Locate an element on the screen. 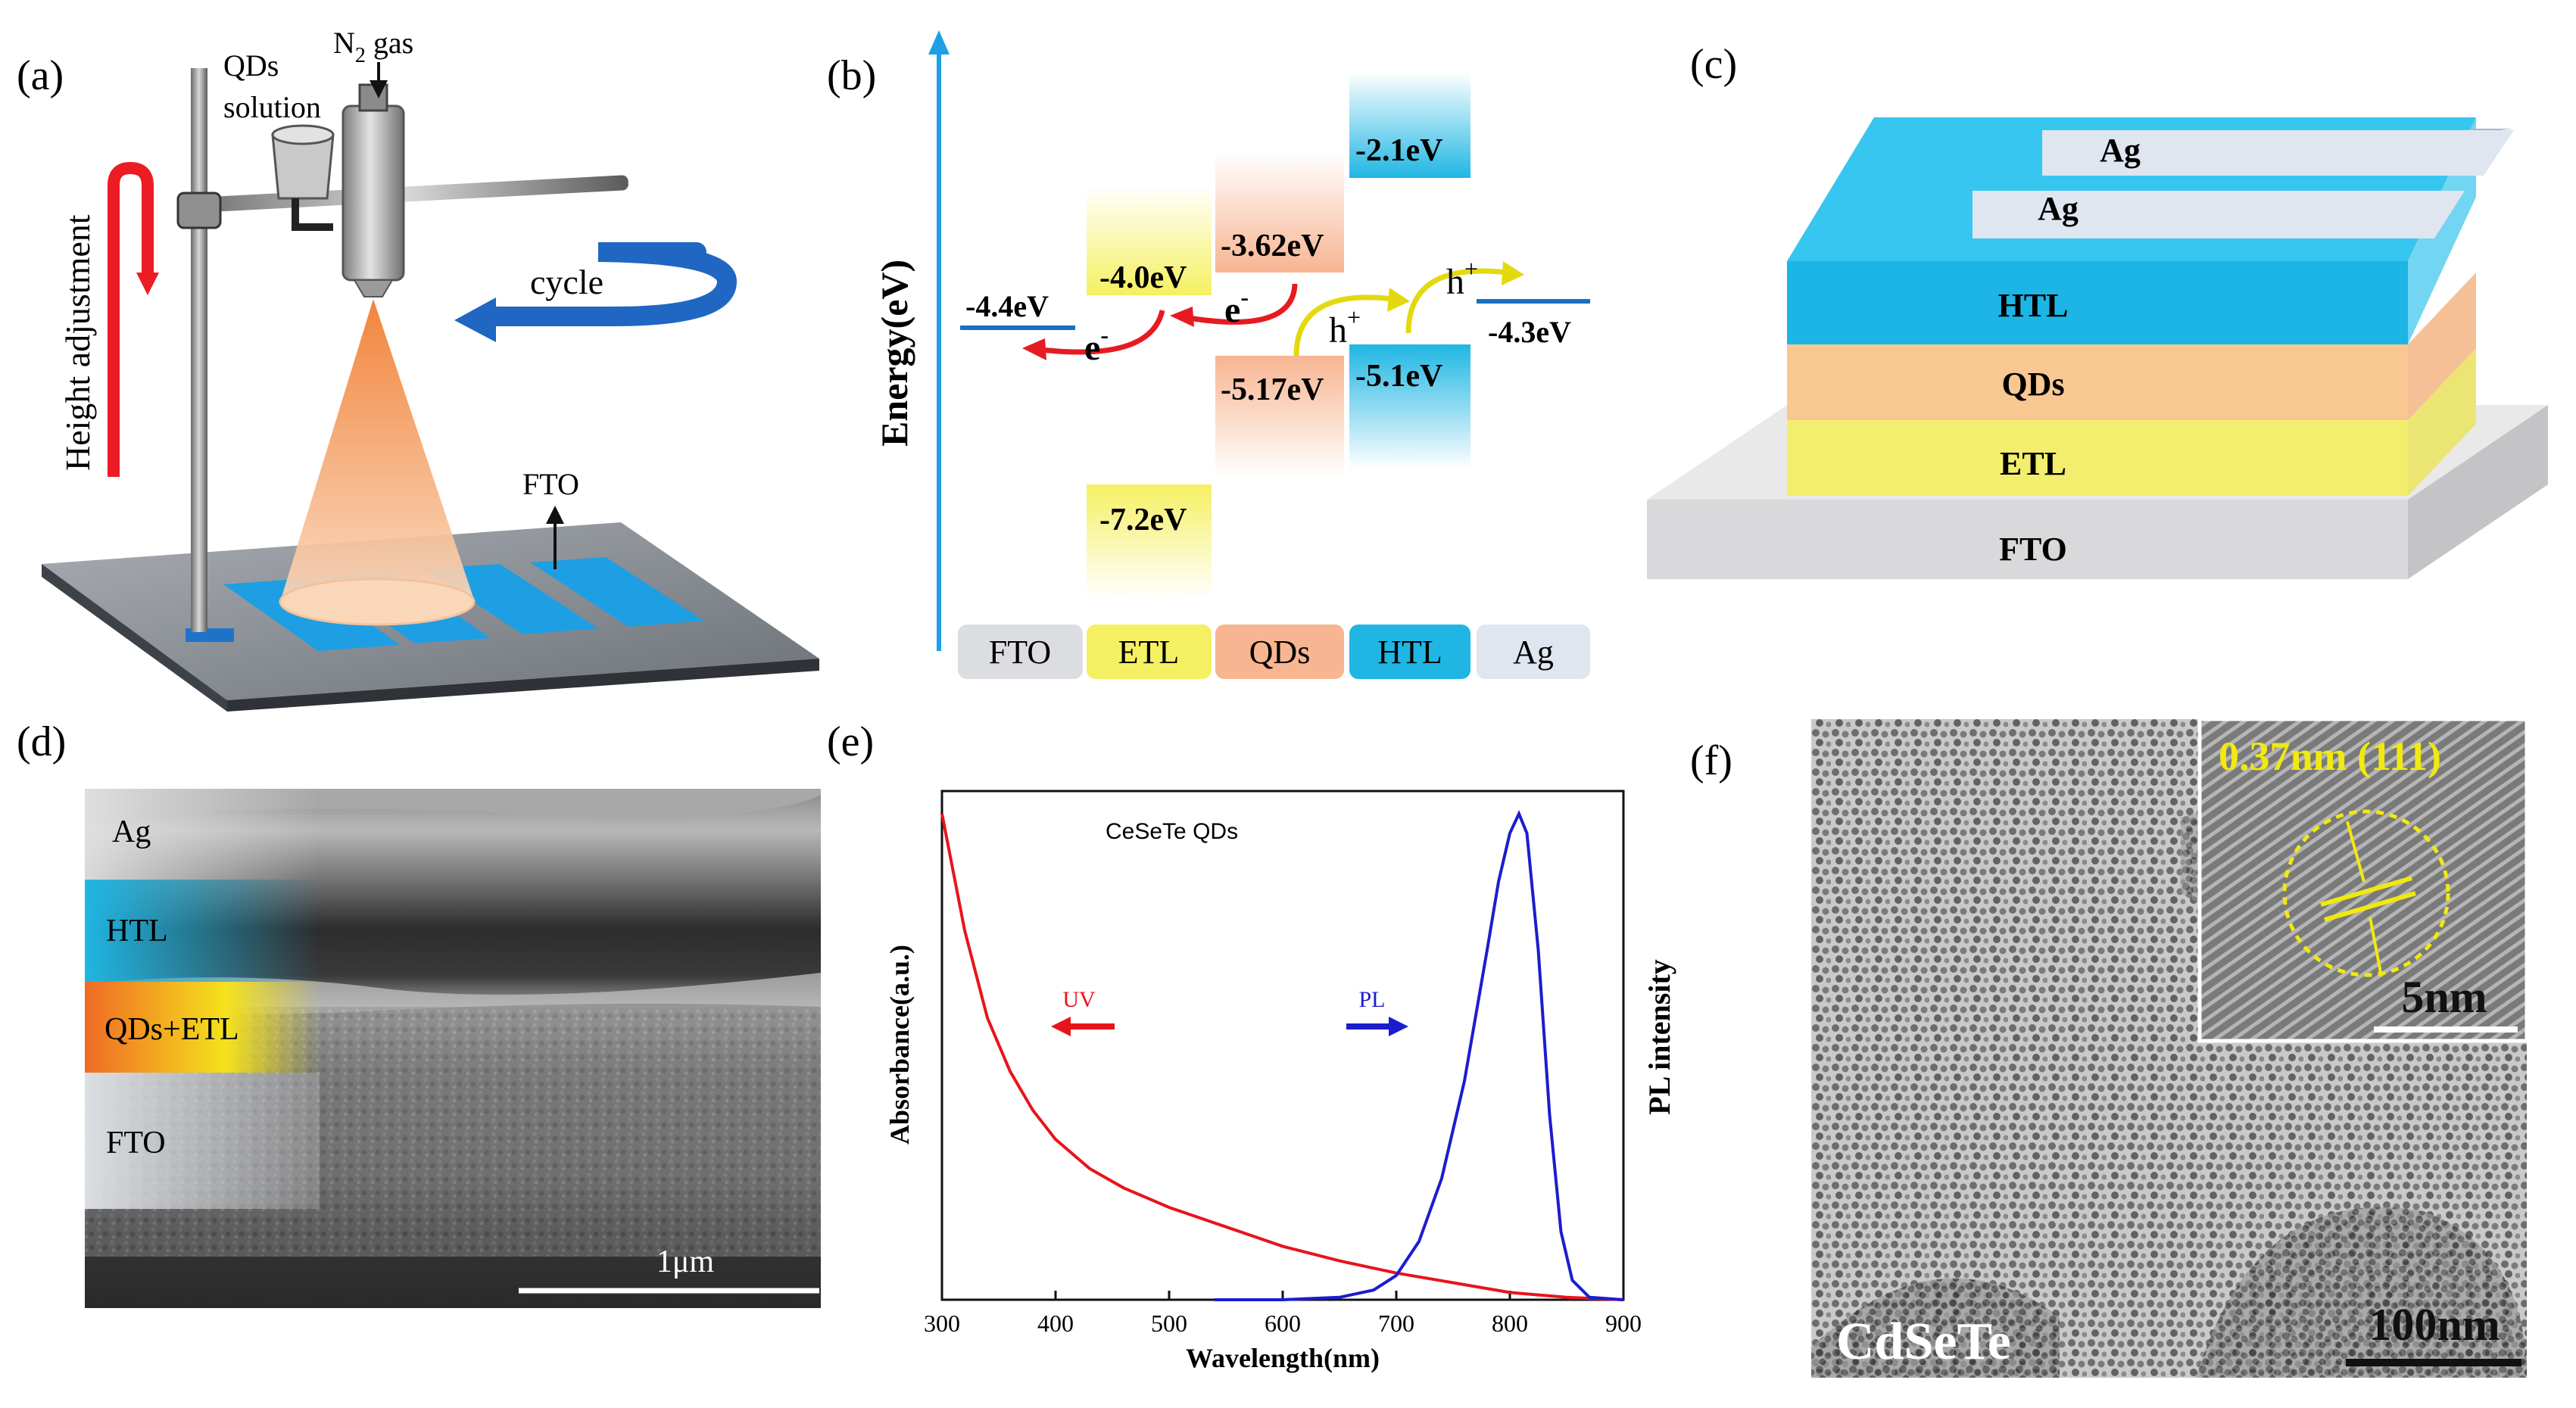 The height and width of the screenshot is (1408, 2576). qds-layer-side is located at coordinates (2442, 346).